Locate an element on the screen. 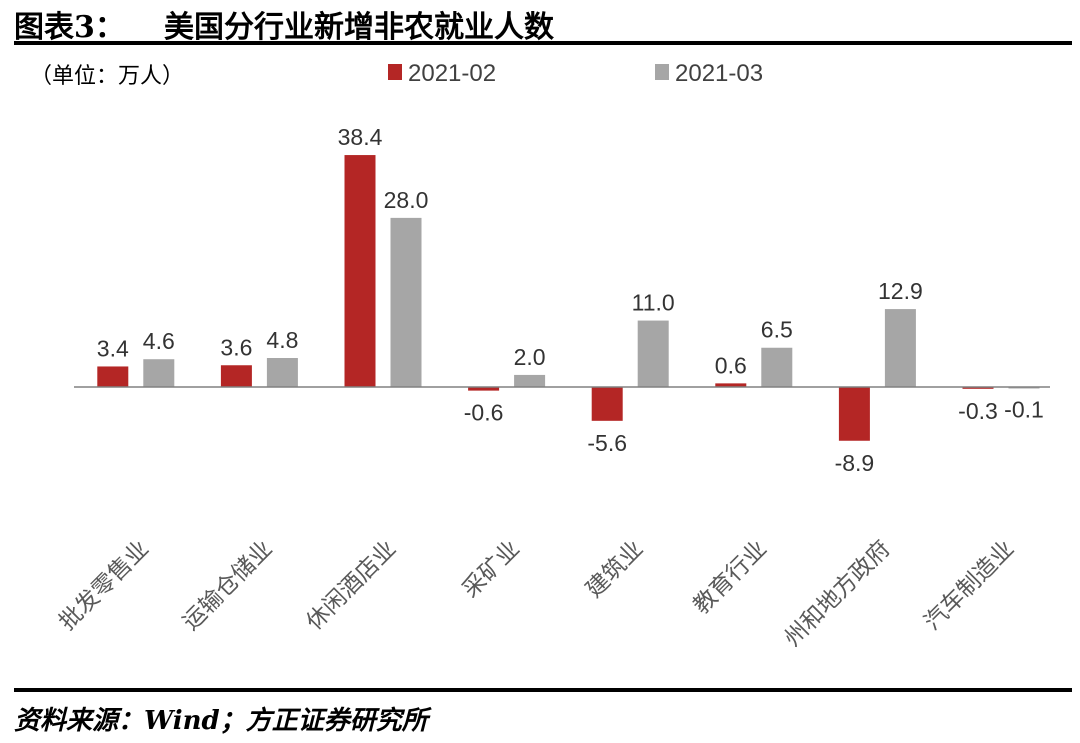 Image resolution: width=1080 pixels, height=743 pixels. legend: 2021-02 2021-03 is located at coordinates (575, 73).